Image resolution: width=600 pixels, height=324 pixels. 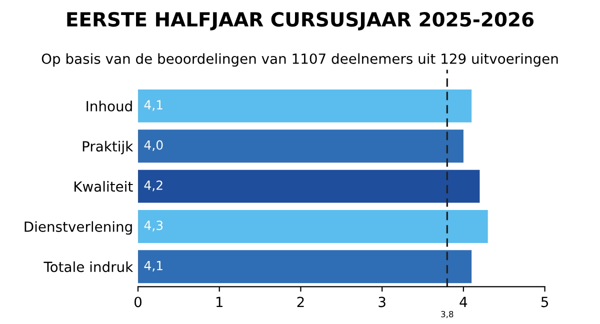 I want to click on x-tick-label: 1, so click(x=219, y=302).